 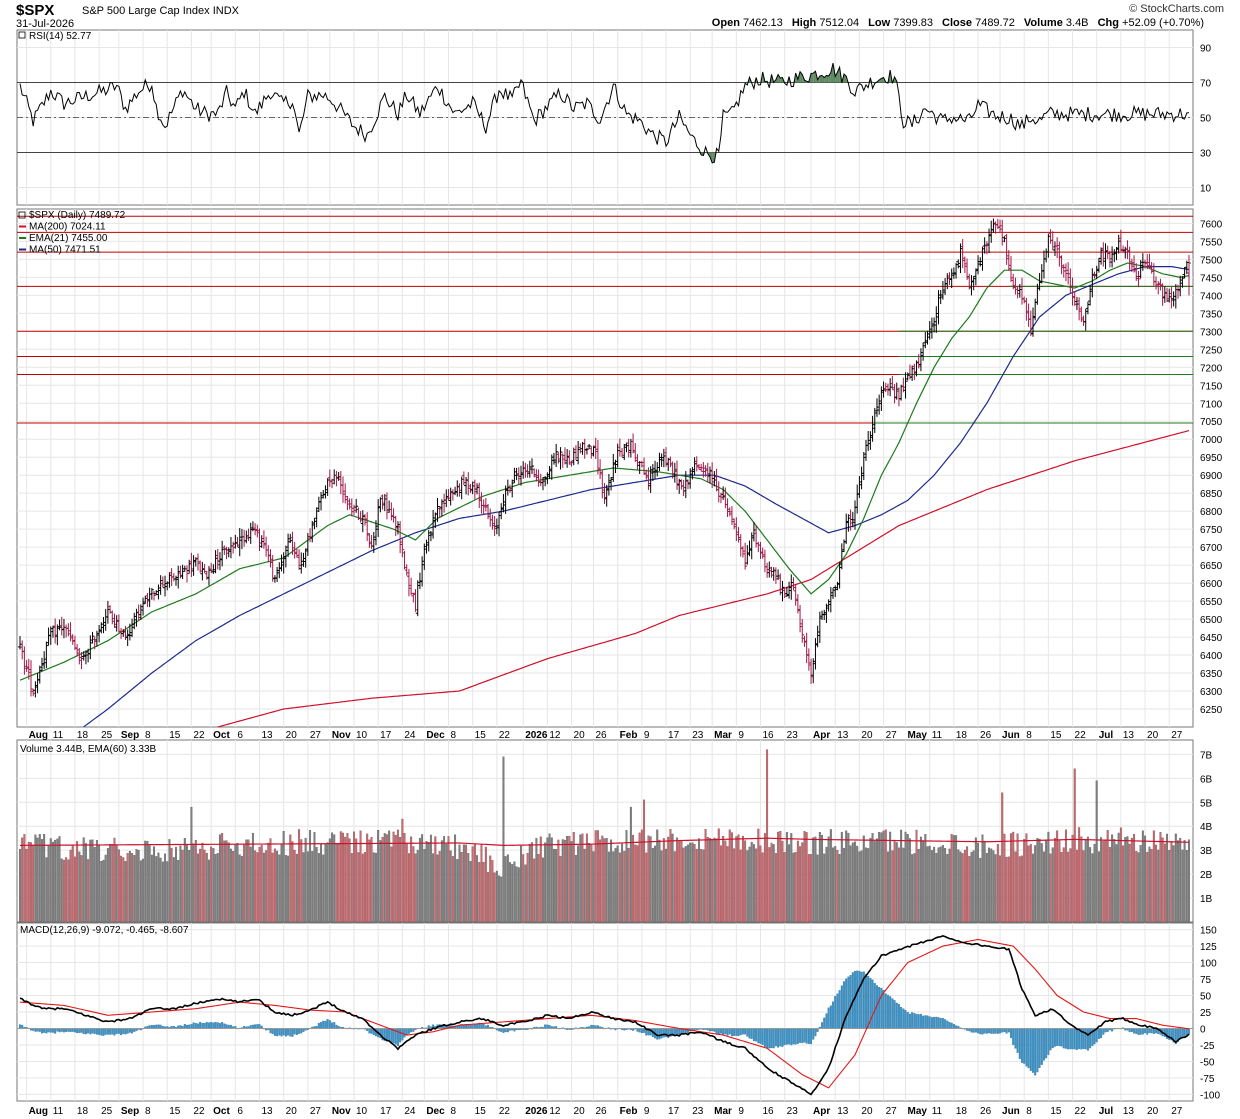 I want to click on x-axis-label: 20, so click(x=867, y=735).